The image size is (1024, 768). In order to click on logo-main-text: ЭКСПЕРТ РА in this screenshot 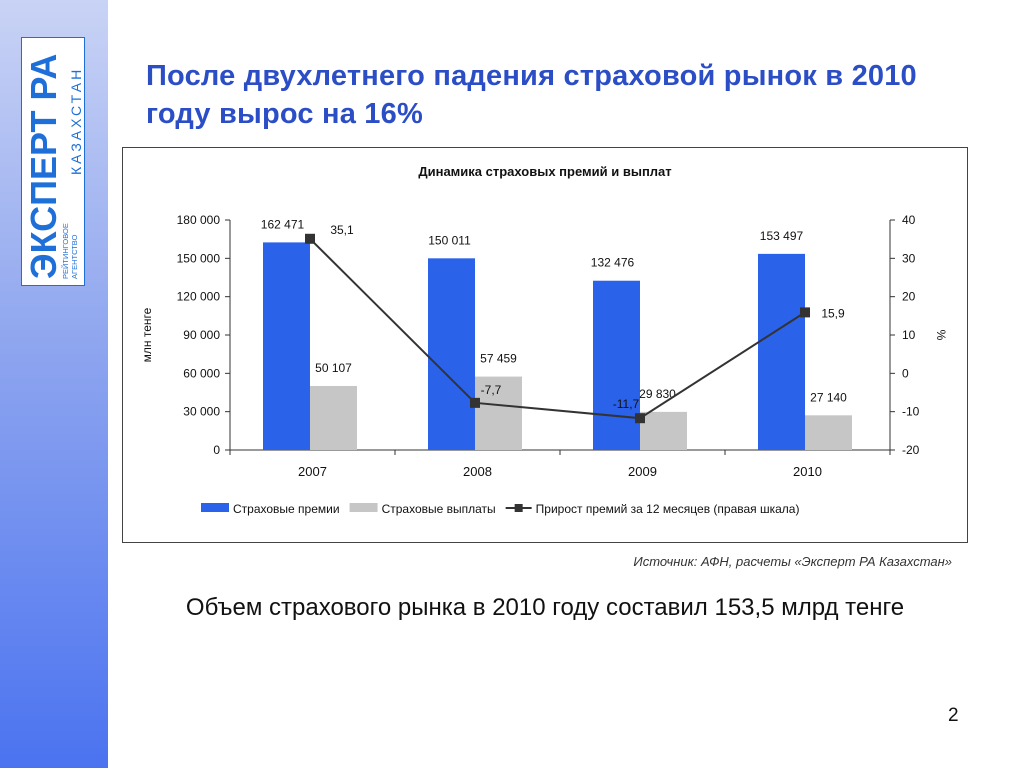, I will do `click(43, 166)`.